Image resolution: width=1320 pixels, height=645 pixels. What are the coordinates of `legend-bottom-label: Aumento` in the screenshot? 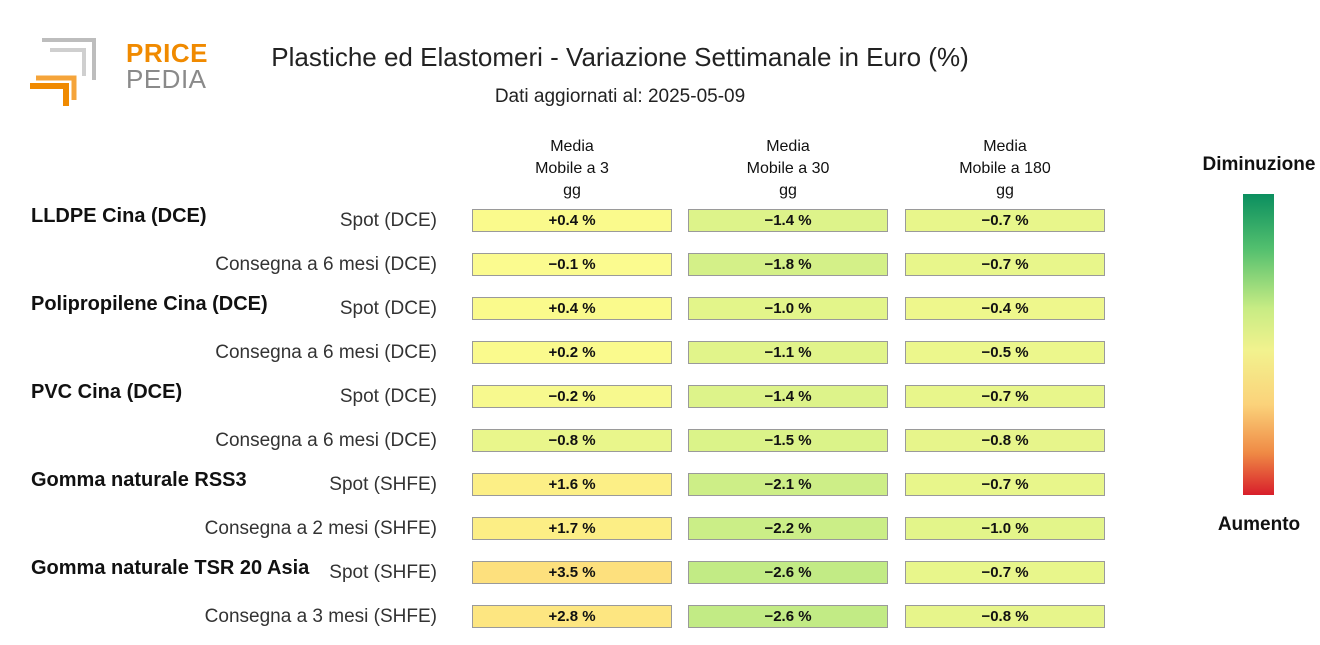 It's located at (1259, 524).